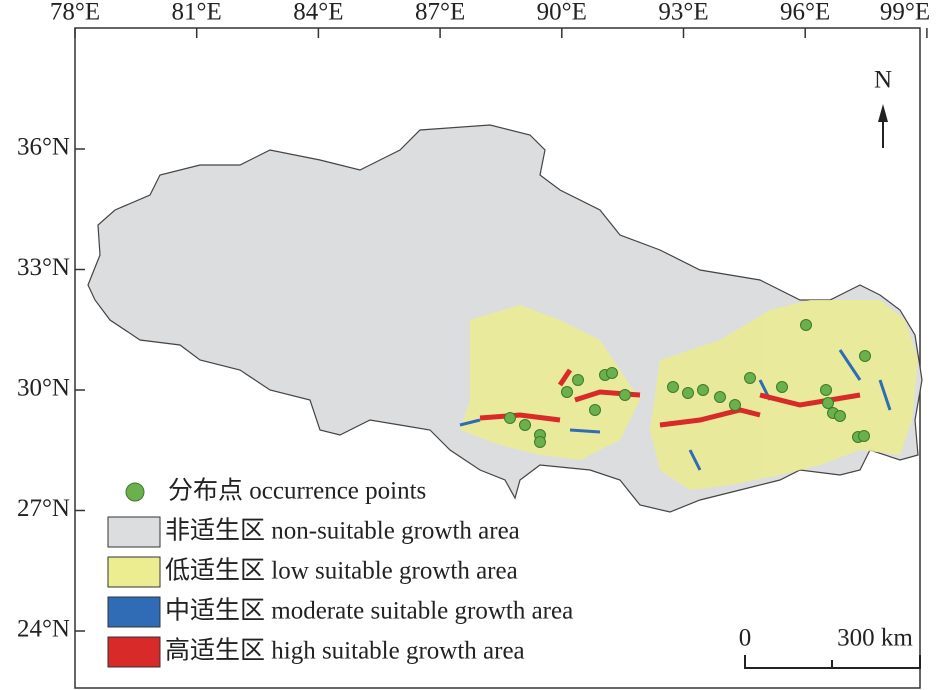 Image resolution: width=945 pixels, height=690 pixels. What do you see at coordinates (342, 531) in the screenshot?
I see `legend-label: 非适生区 non-suitable growth area` at bounding box center [342, 531].